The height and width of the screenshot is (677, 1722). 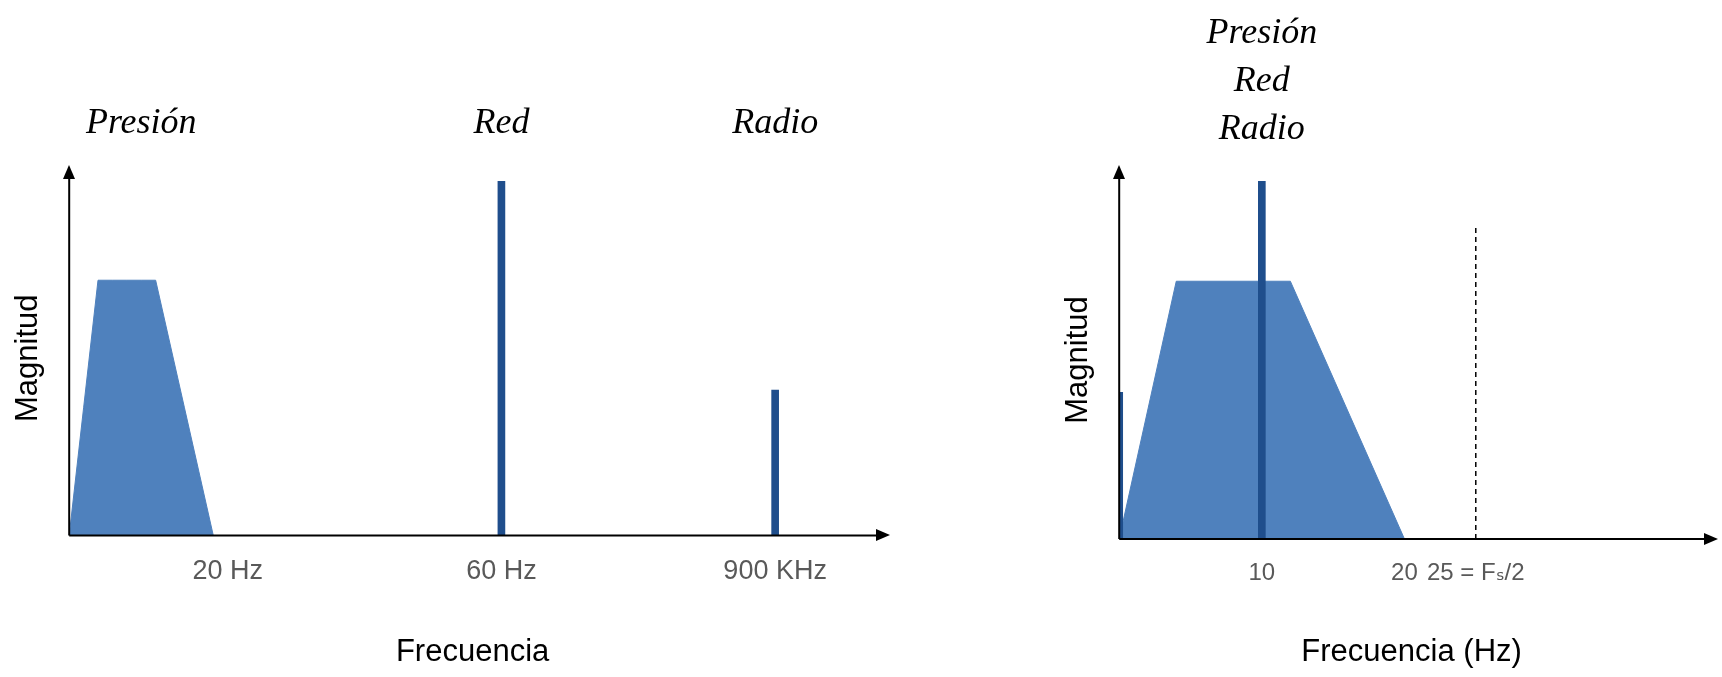 I want to click on x-tick-label: 20 Hz, so click(x=227, y=570).